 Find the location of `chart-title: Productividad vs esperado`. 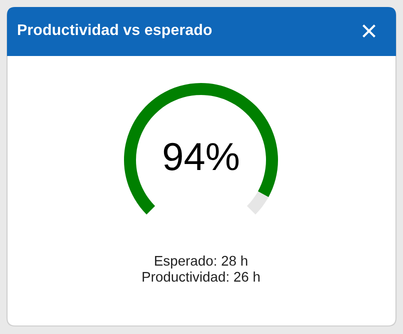

chart-title: Productividad vs esperado is located at coordinates (115, 31).